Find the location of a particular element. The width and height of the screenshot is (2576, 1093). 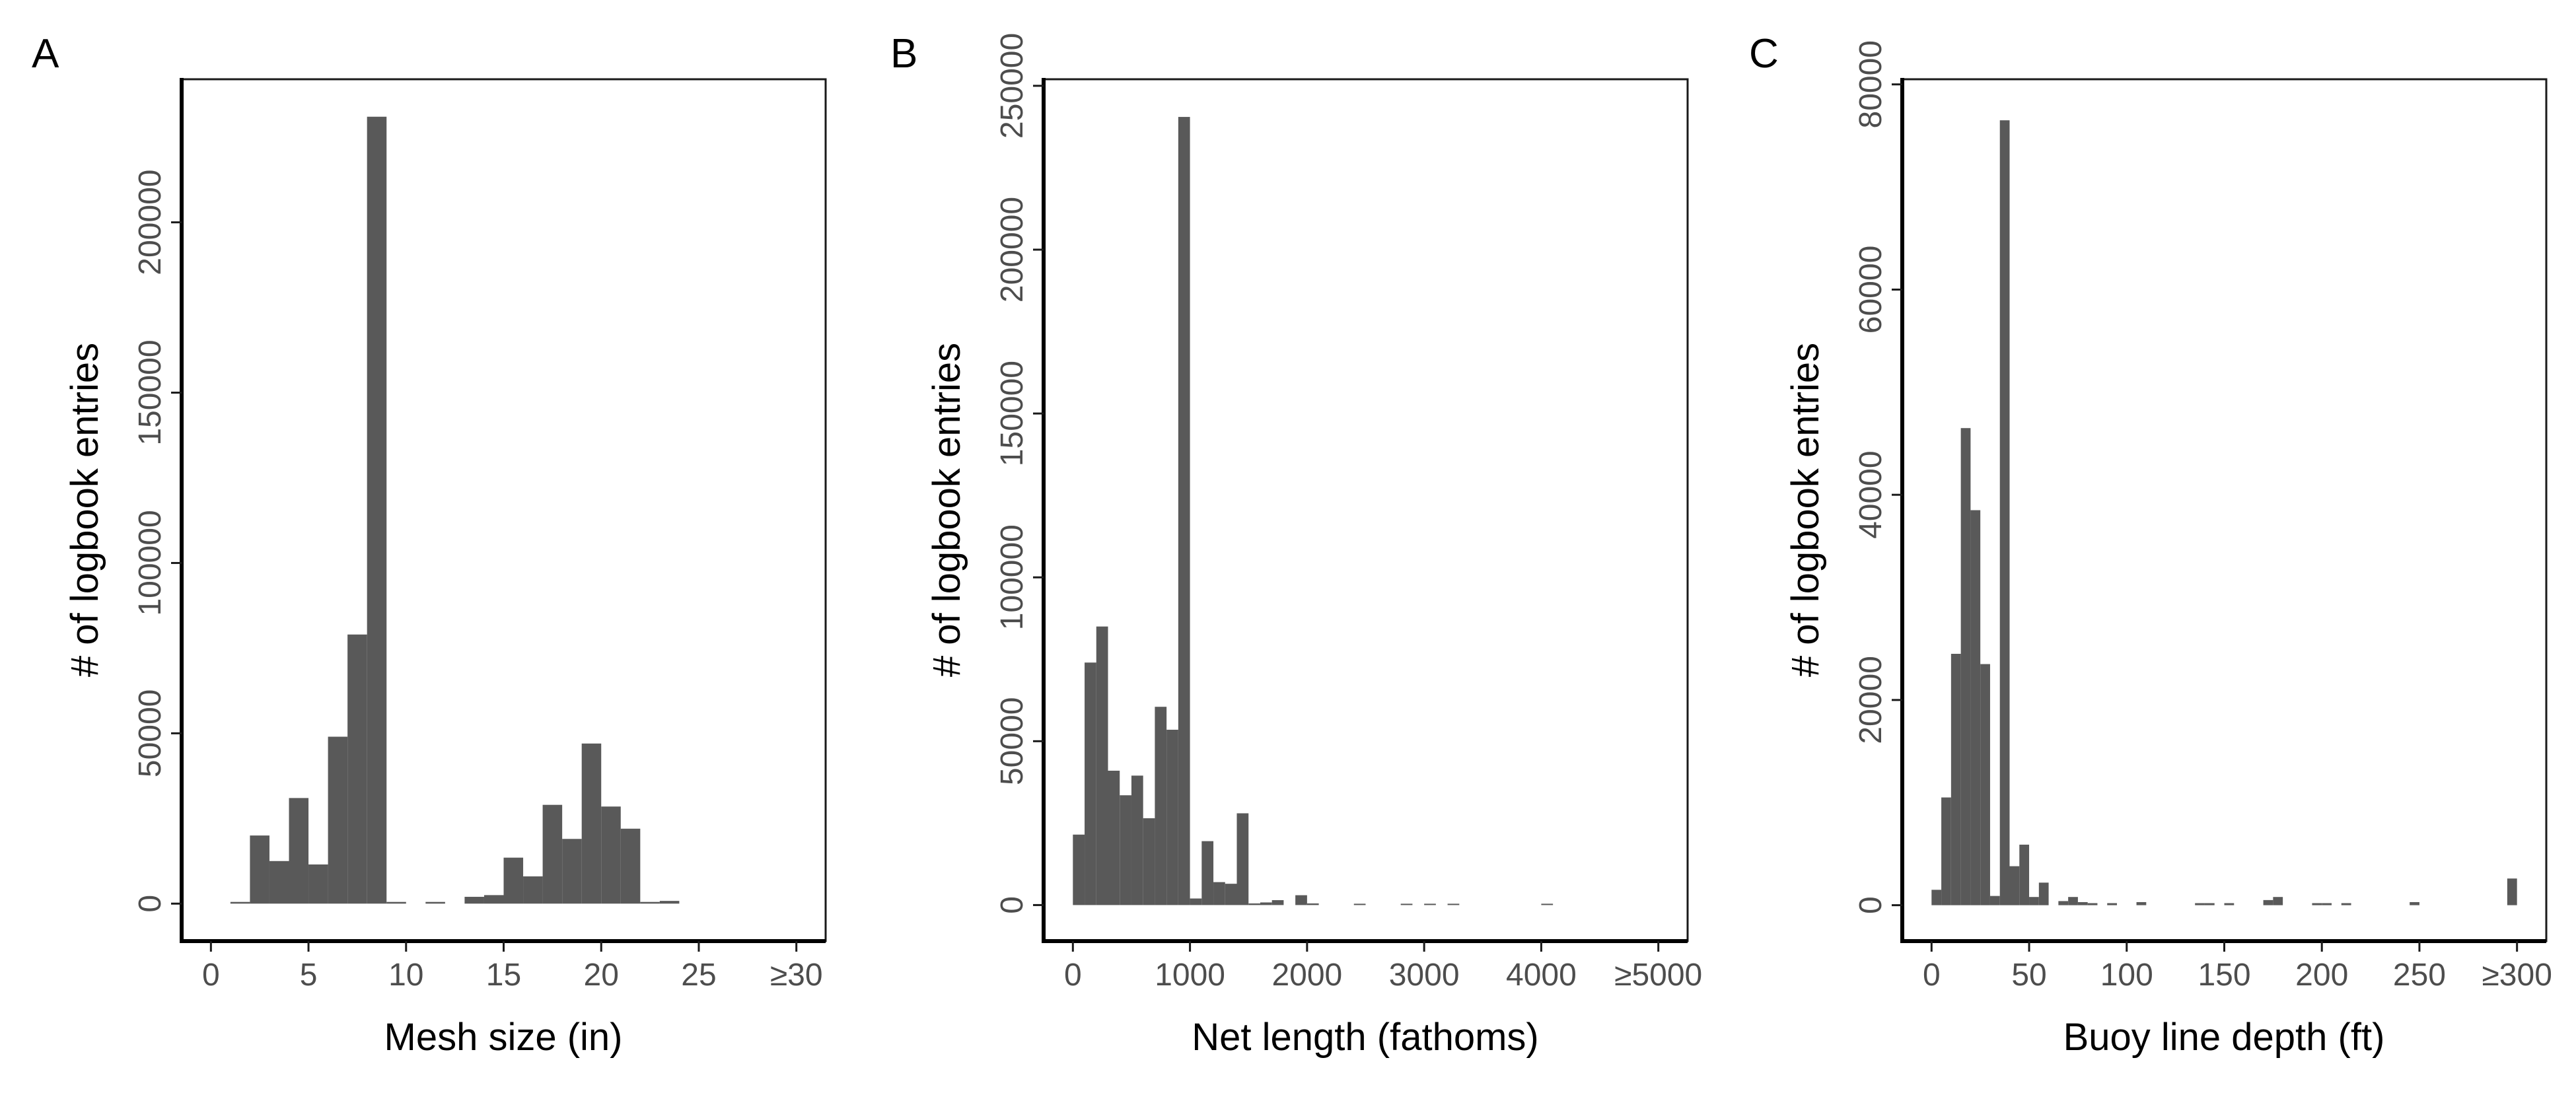

panel-a-y-axis-title: # of logbook entries is located at coordinates (85, 510).